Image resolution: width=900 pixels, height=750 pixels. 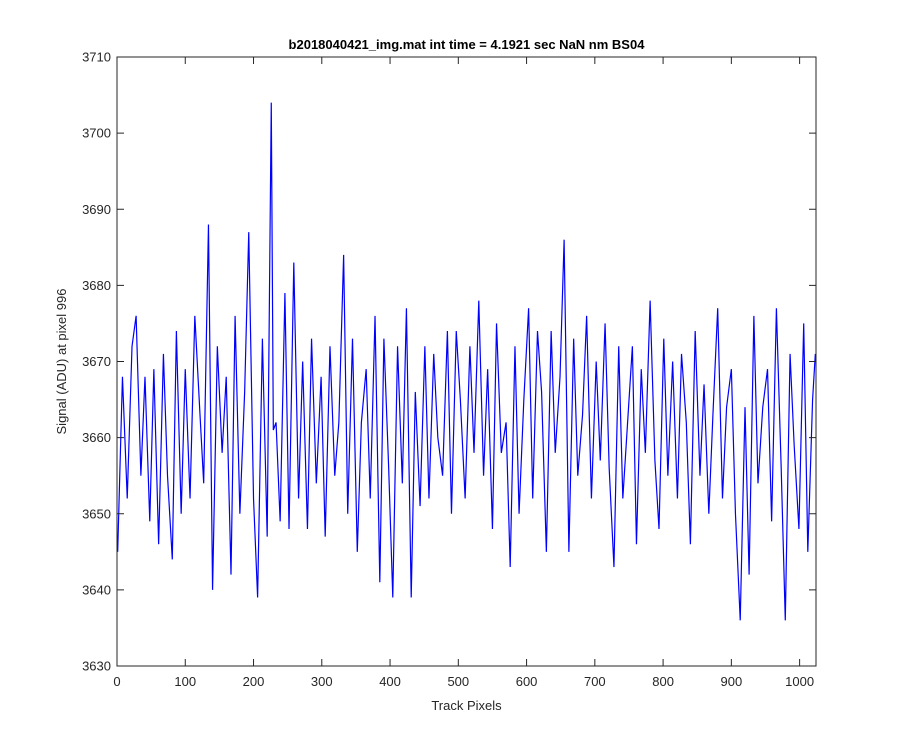 I want to click on y-axis-label: Signal (ADU) at pixel 996, so click(x=61, y=362).